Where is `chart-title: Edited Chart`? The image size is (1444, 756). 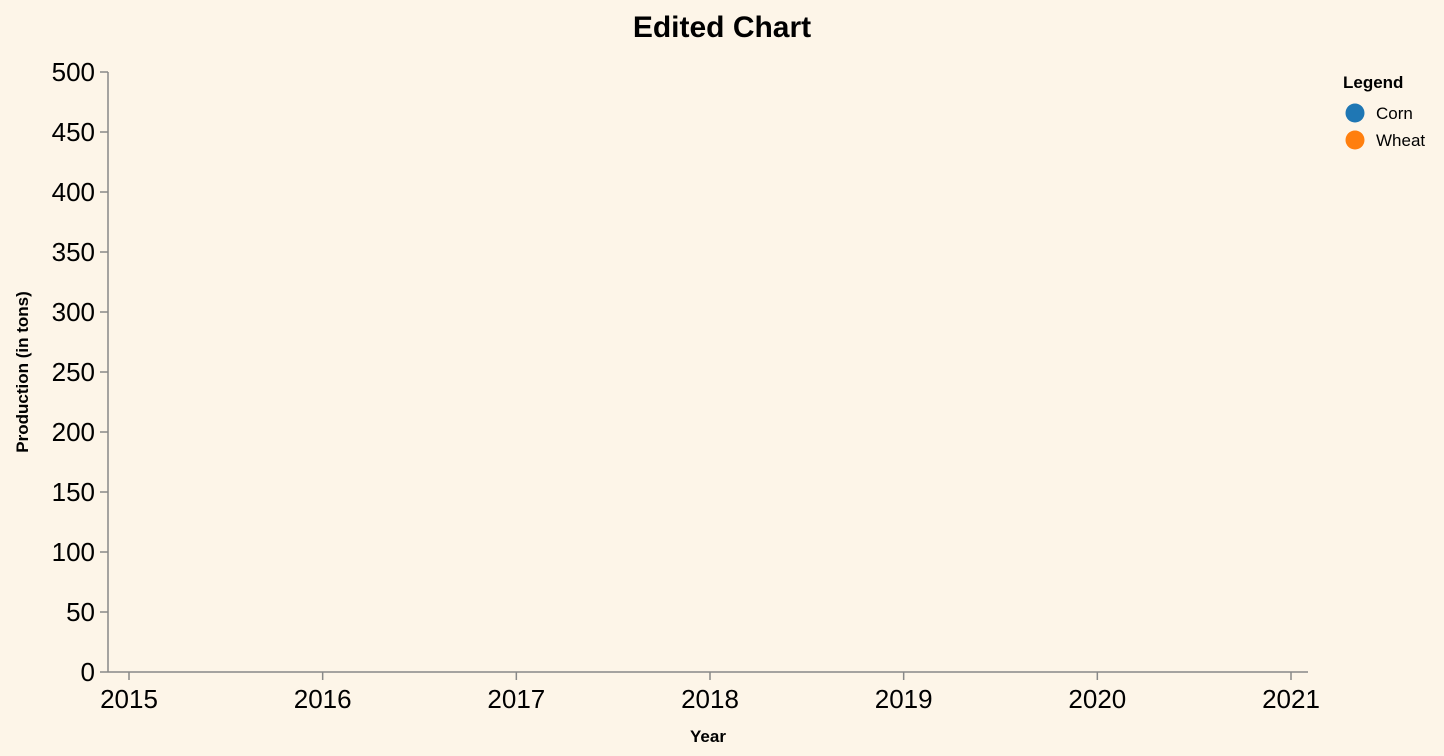
chart-title: Edited Chart is located at coordinates (722, 27).